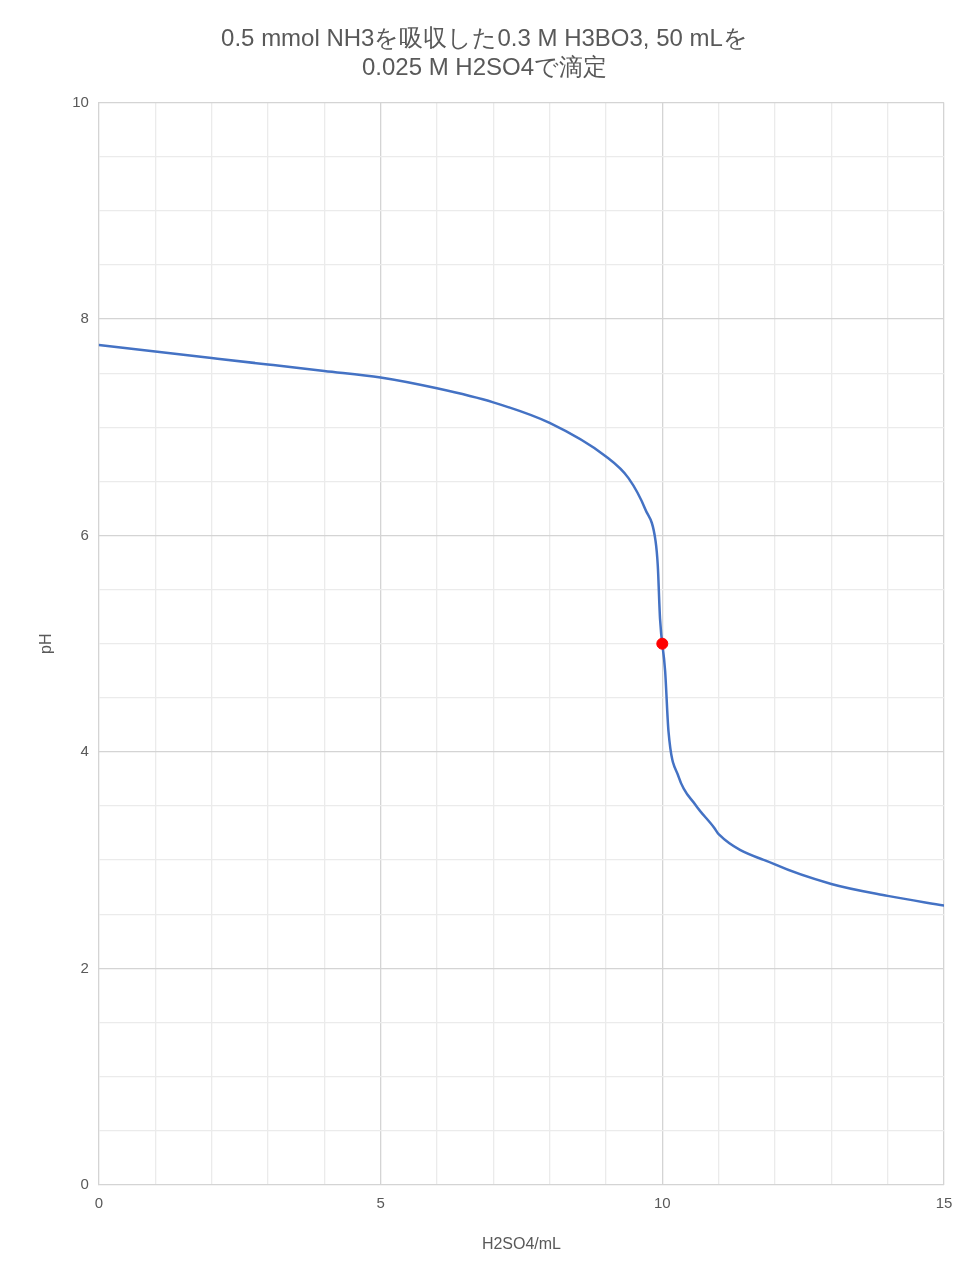  Describe the element at coordinates (84, 1183) in the screenshot. I see `y-tick-label: 0` at that location.